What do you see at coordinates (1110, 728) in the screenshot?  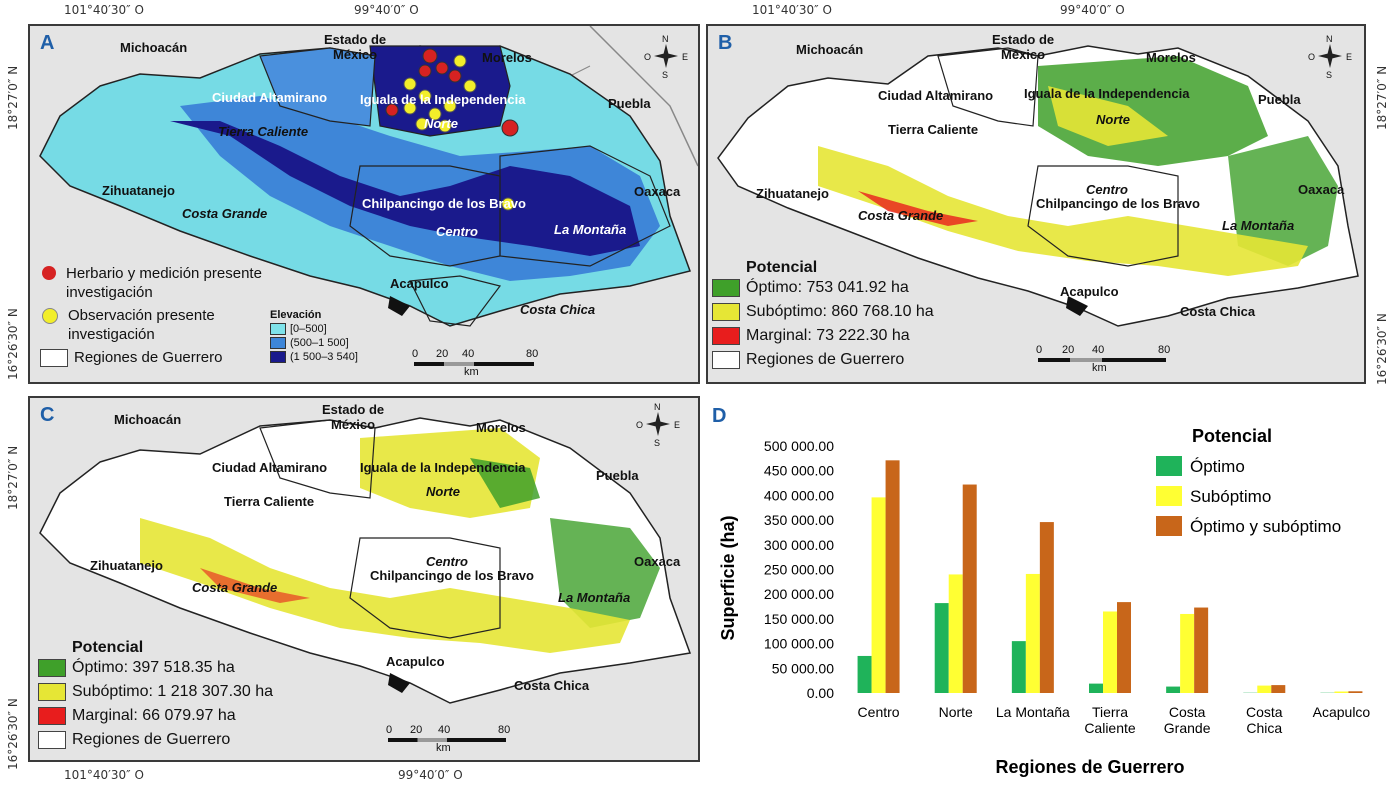 I see `x-tick-label: Caliente` at bounding box center [1110, 728].